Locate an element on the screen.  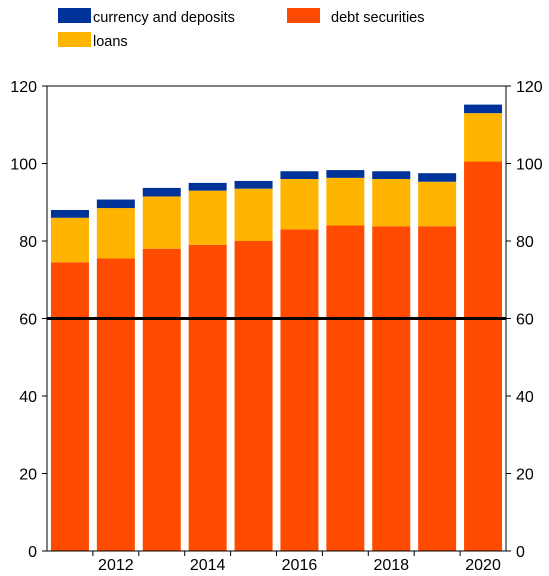
y-tick-label-left-60: 60 is located at coordinates (28, 320).